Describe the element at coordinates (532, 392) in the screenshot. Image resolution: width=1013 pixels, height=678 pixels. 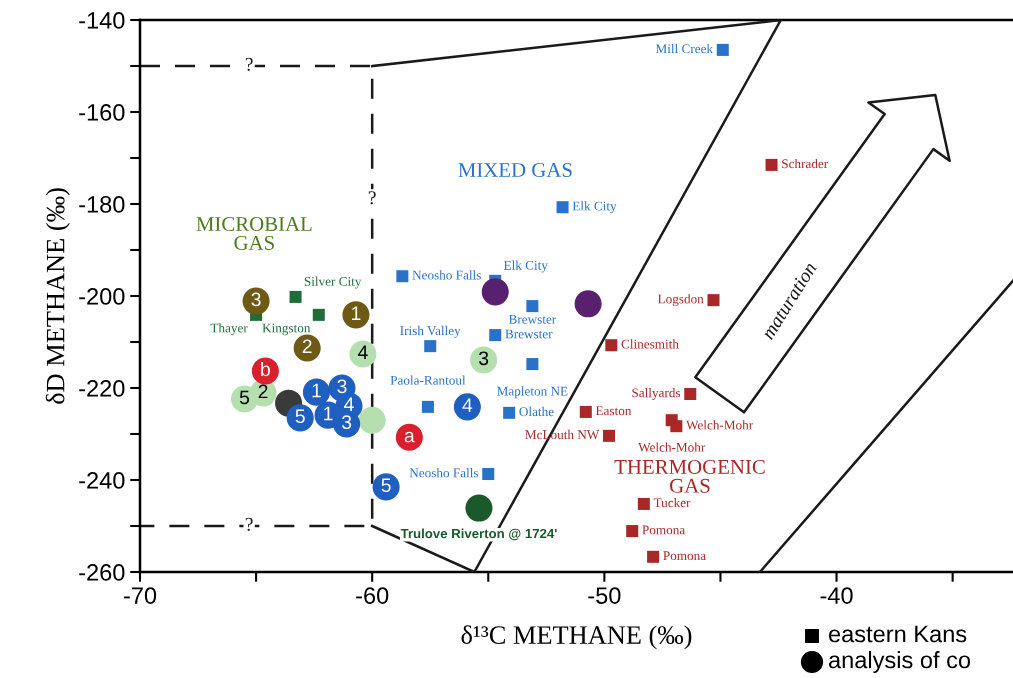
I see `data-label: Mapleton NE` at that location.